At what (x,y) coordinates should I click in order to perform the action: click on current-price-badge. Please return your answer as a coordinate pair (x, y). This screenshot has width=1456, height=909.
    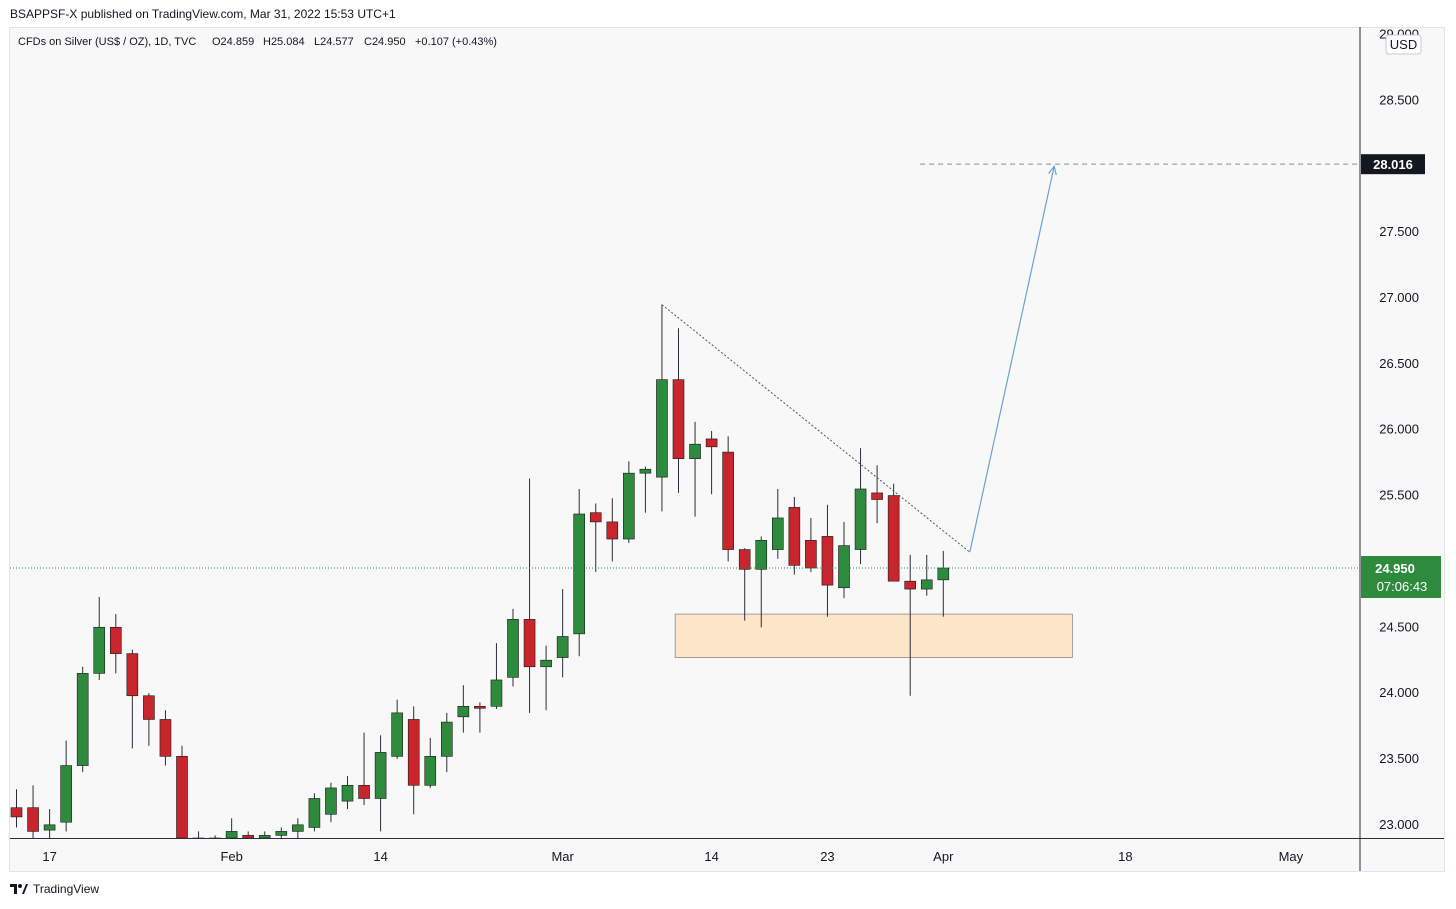
    Looking at the image, I should click on (1401, 577).